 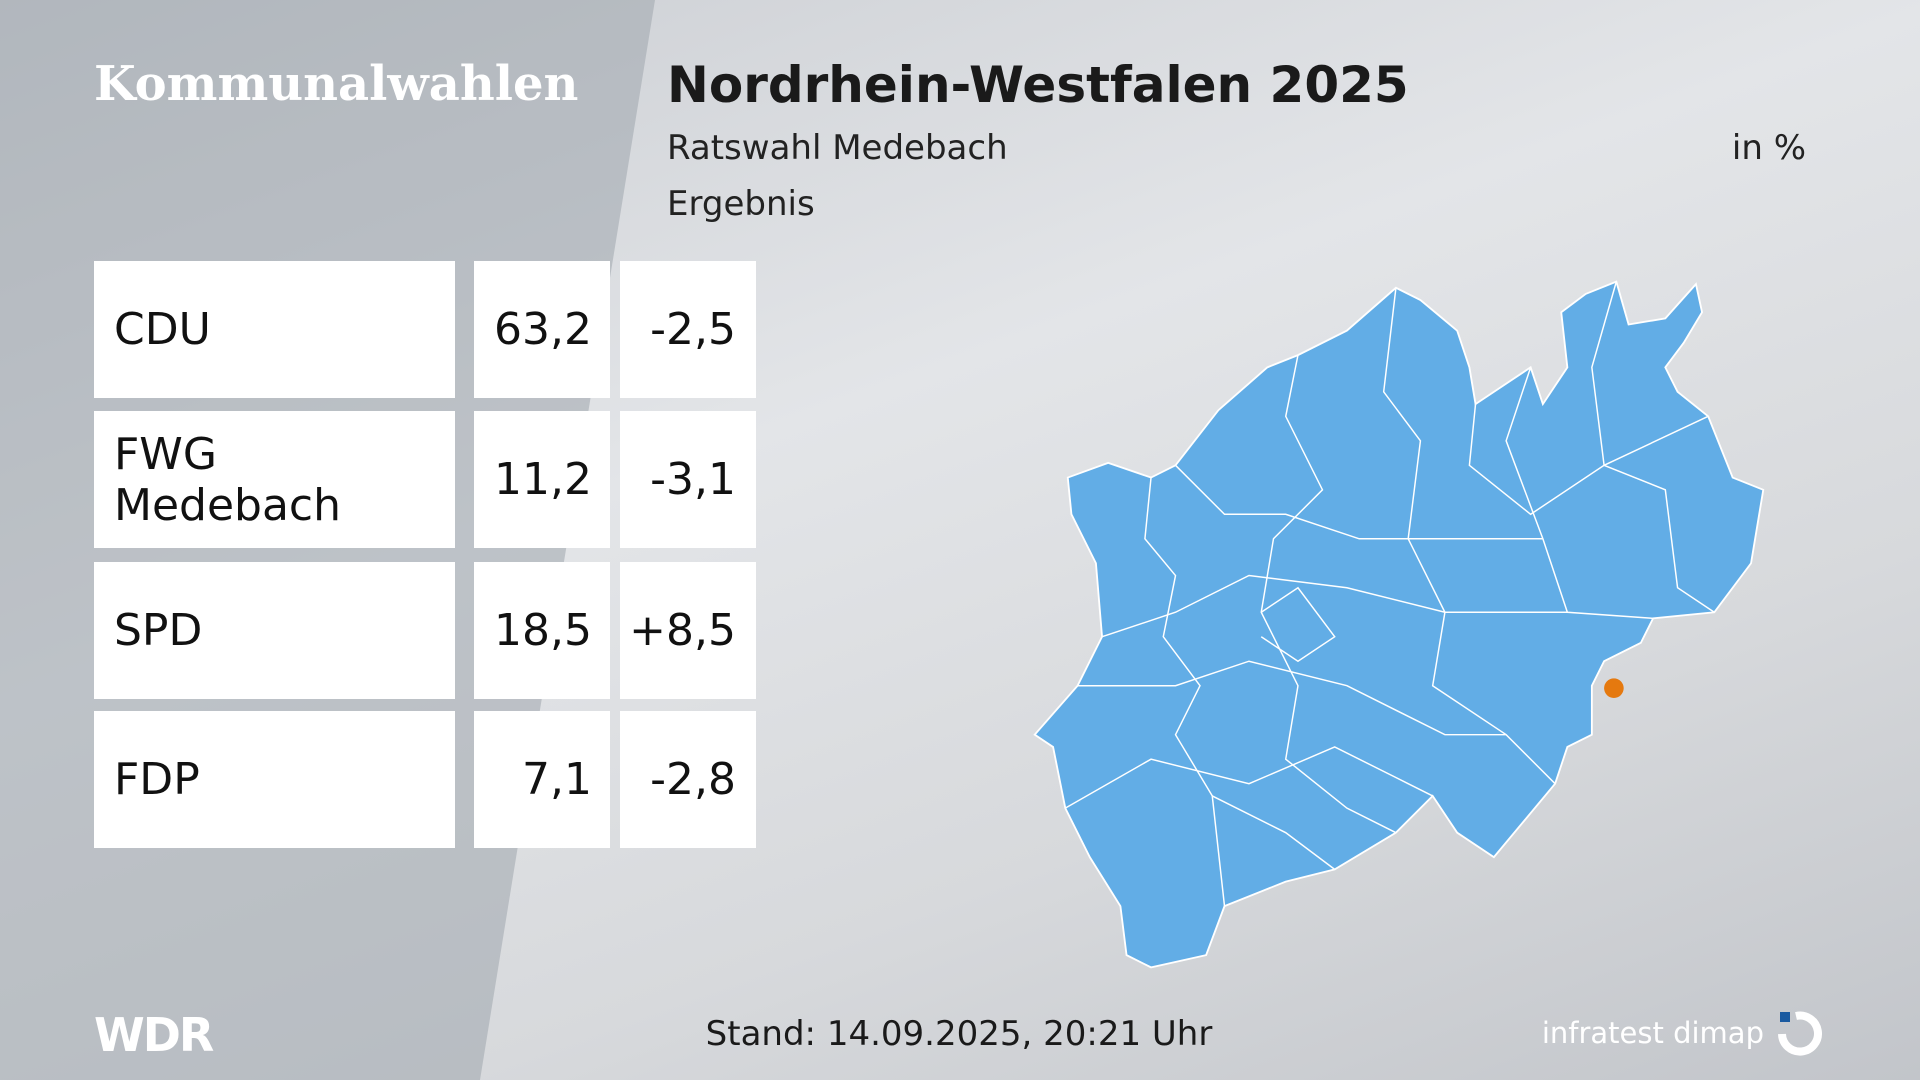 I want to click on broadcaster-logo: WDR, so click(x=154, y=1035).